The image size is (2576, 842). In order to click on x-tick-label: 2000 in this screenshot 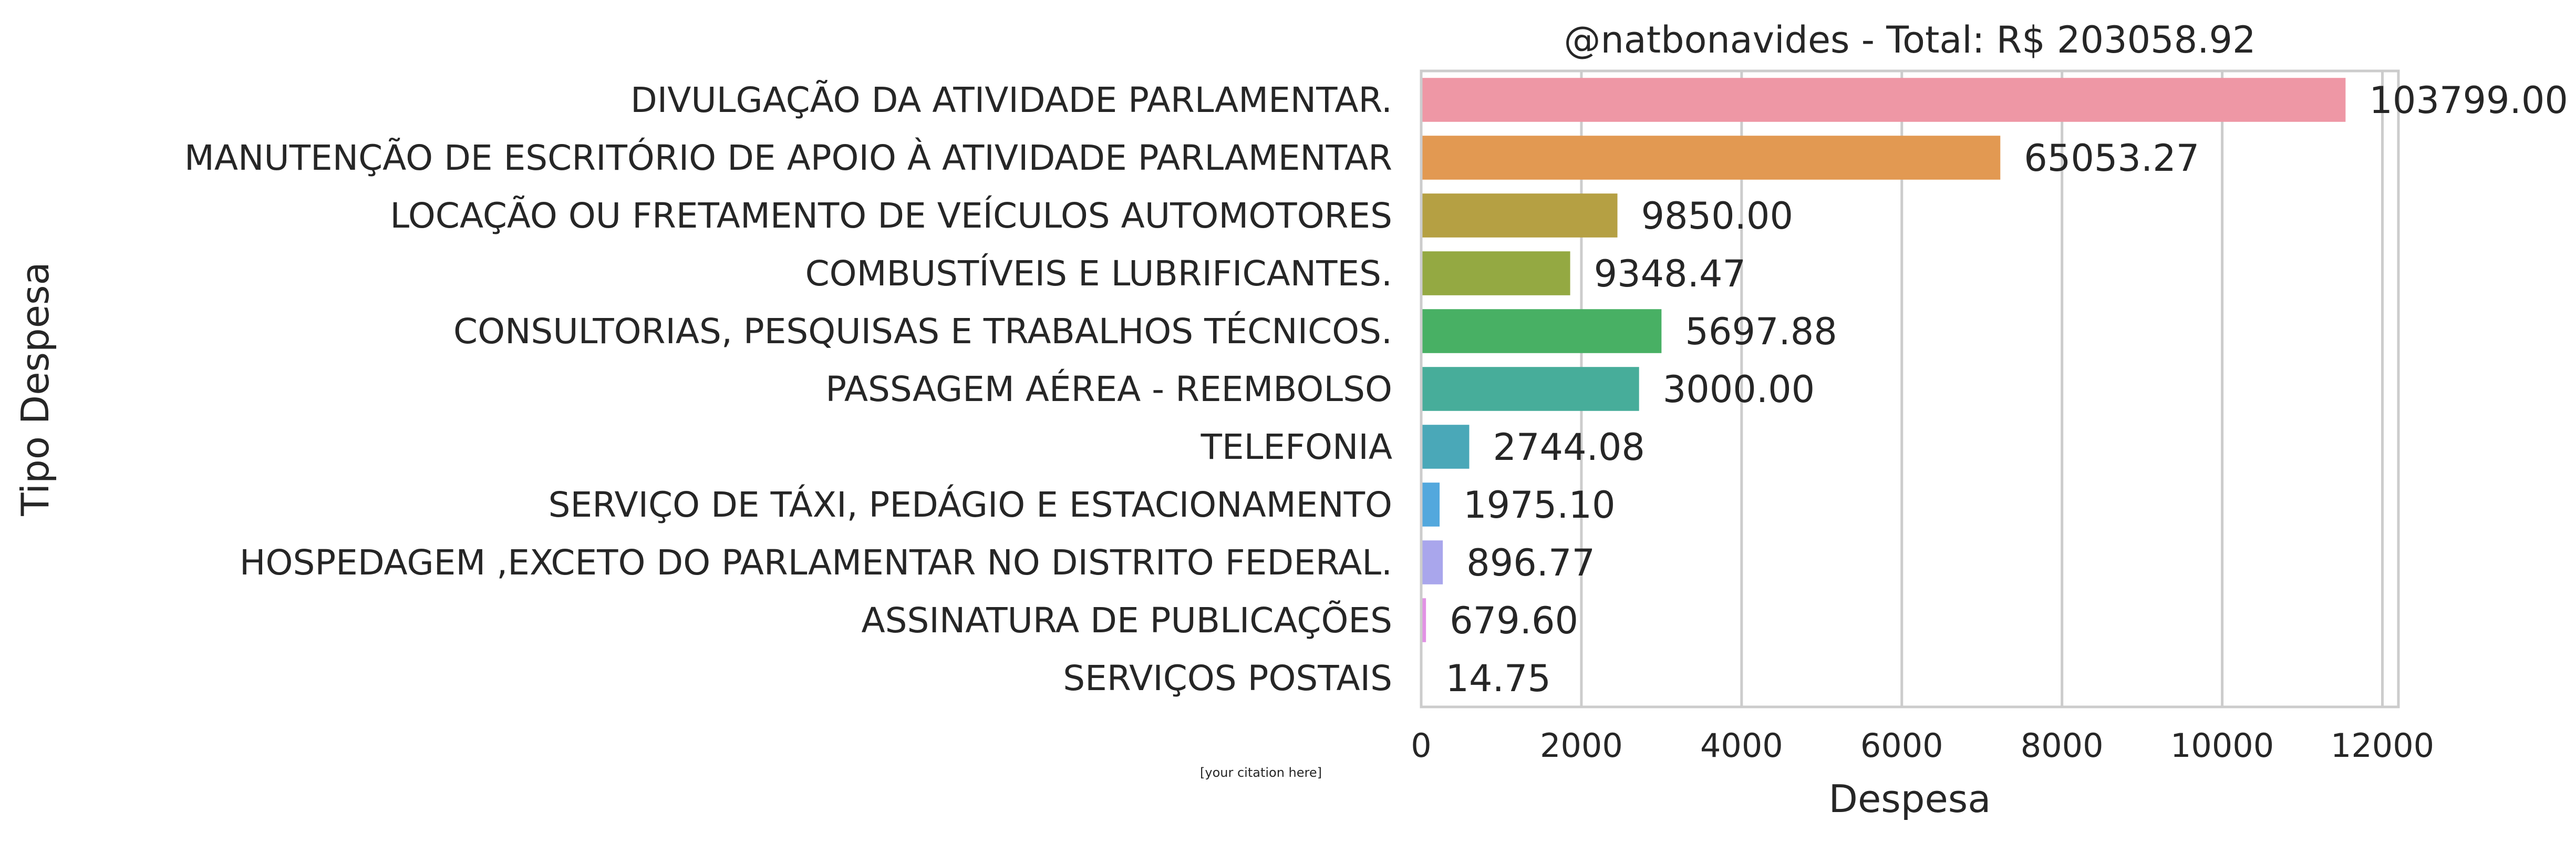, I will do `click(1581, 745)`.